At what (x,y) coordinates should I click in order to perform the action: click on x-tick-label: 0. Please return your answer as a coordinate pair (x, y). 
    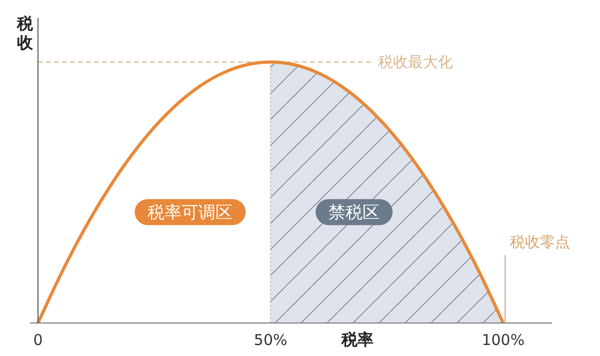
    Looking at the image, I should click on (38, 340).